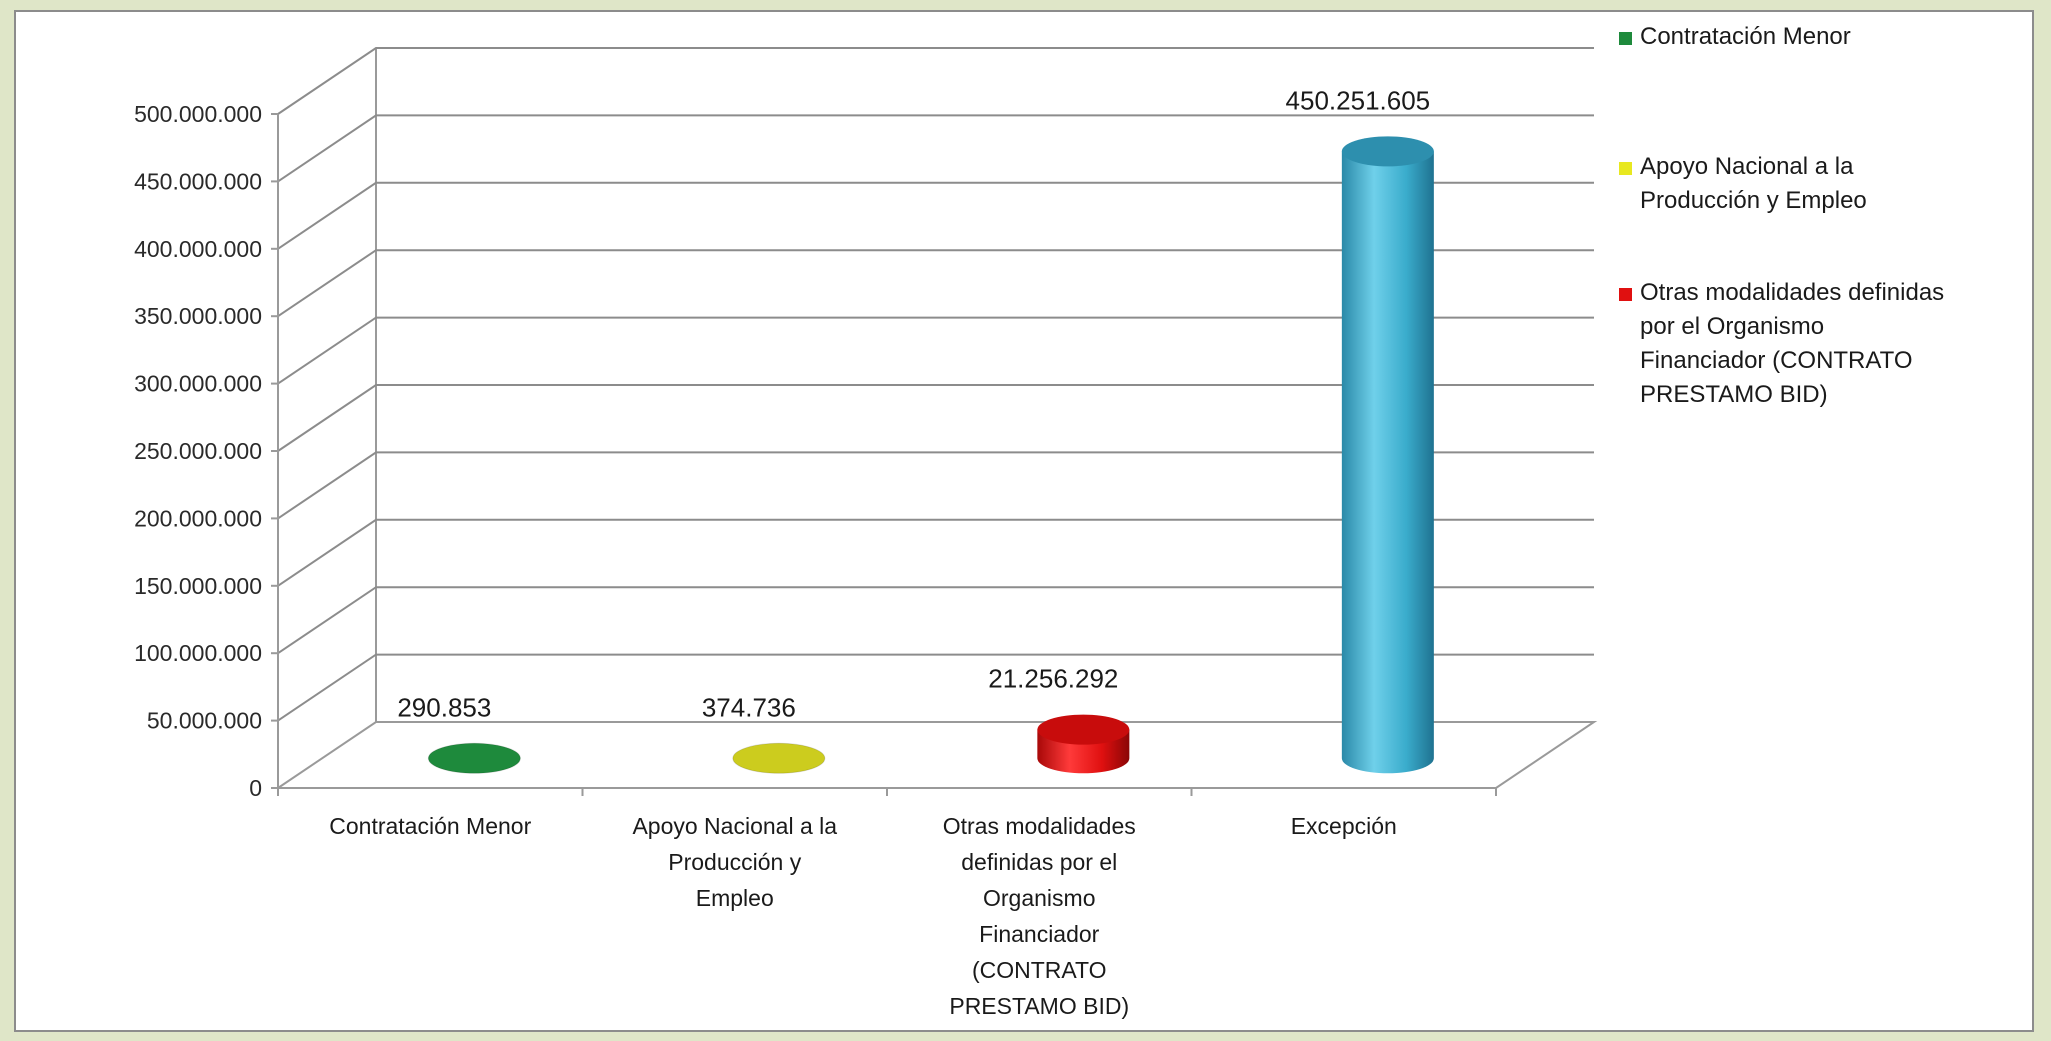 This screenshot has height=1041, width=2051. I want to click on data-label: 450.251.605, so click(1358, 100).